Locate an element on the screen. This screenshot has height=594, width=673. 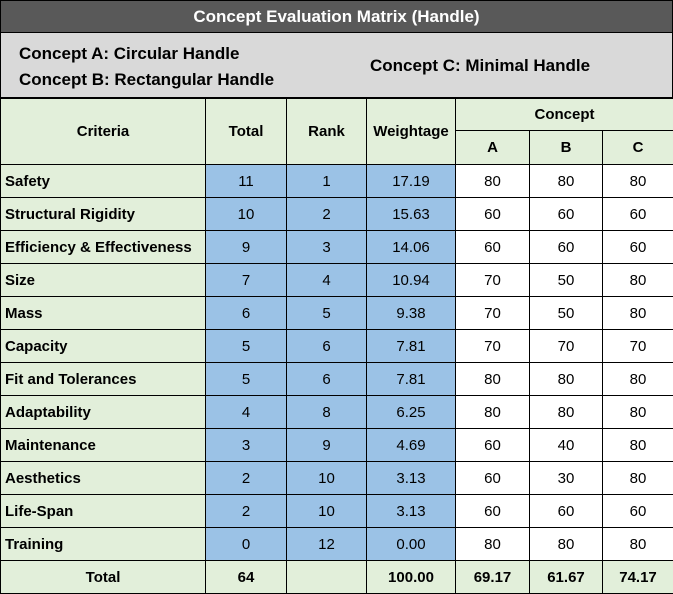
cell-criteria: Mass is located at coordinates (103, 313).